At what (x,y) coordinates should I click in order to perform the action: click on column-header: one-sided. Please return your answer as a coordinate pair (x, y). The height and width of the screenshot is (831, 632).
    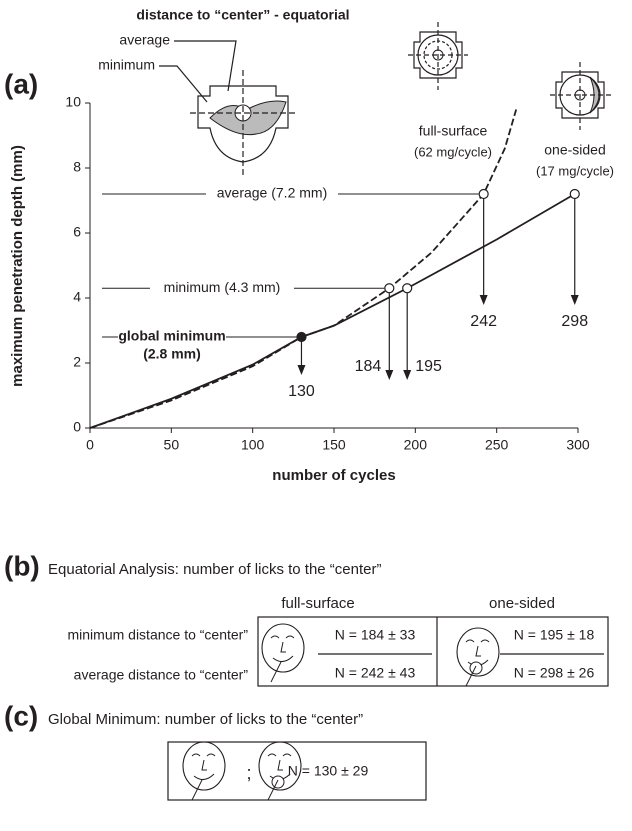
    Looking at the image, I should click on (522, 603).